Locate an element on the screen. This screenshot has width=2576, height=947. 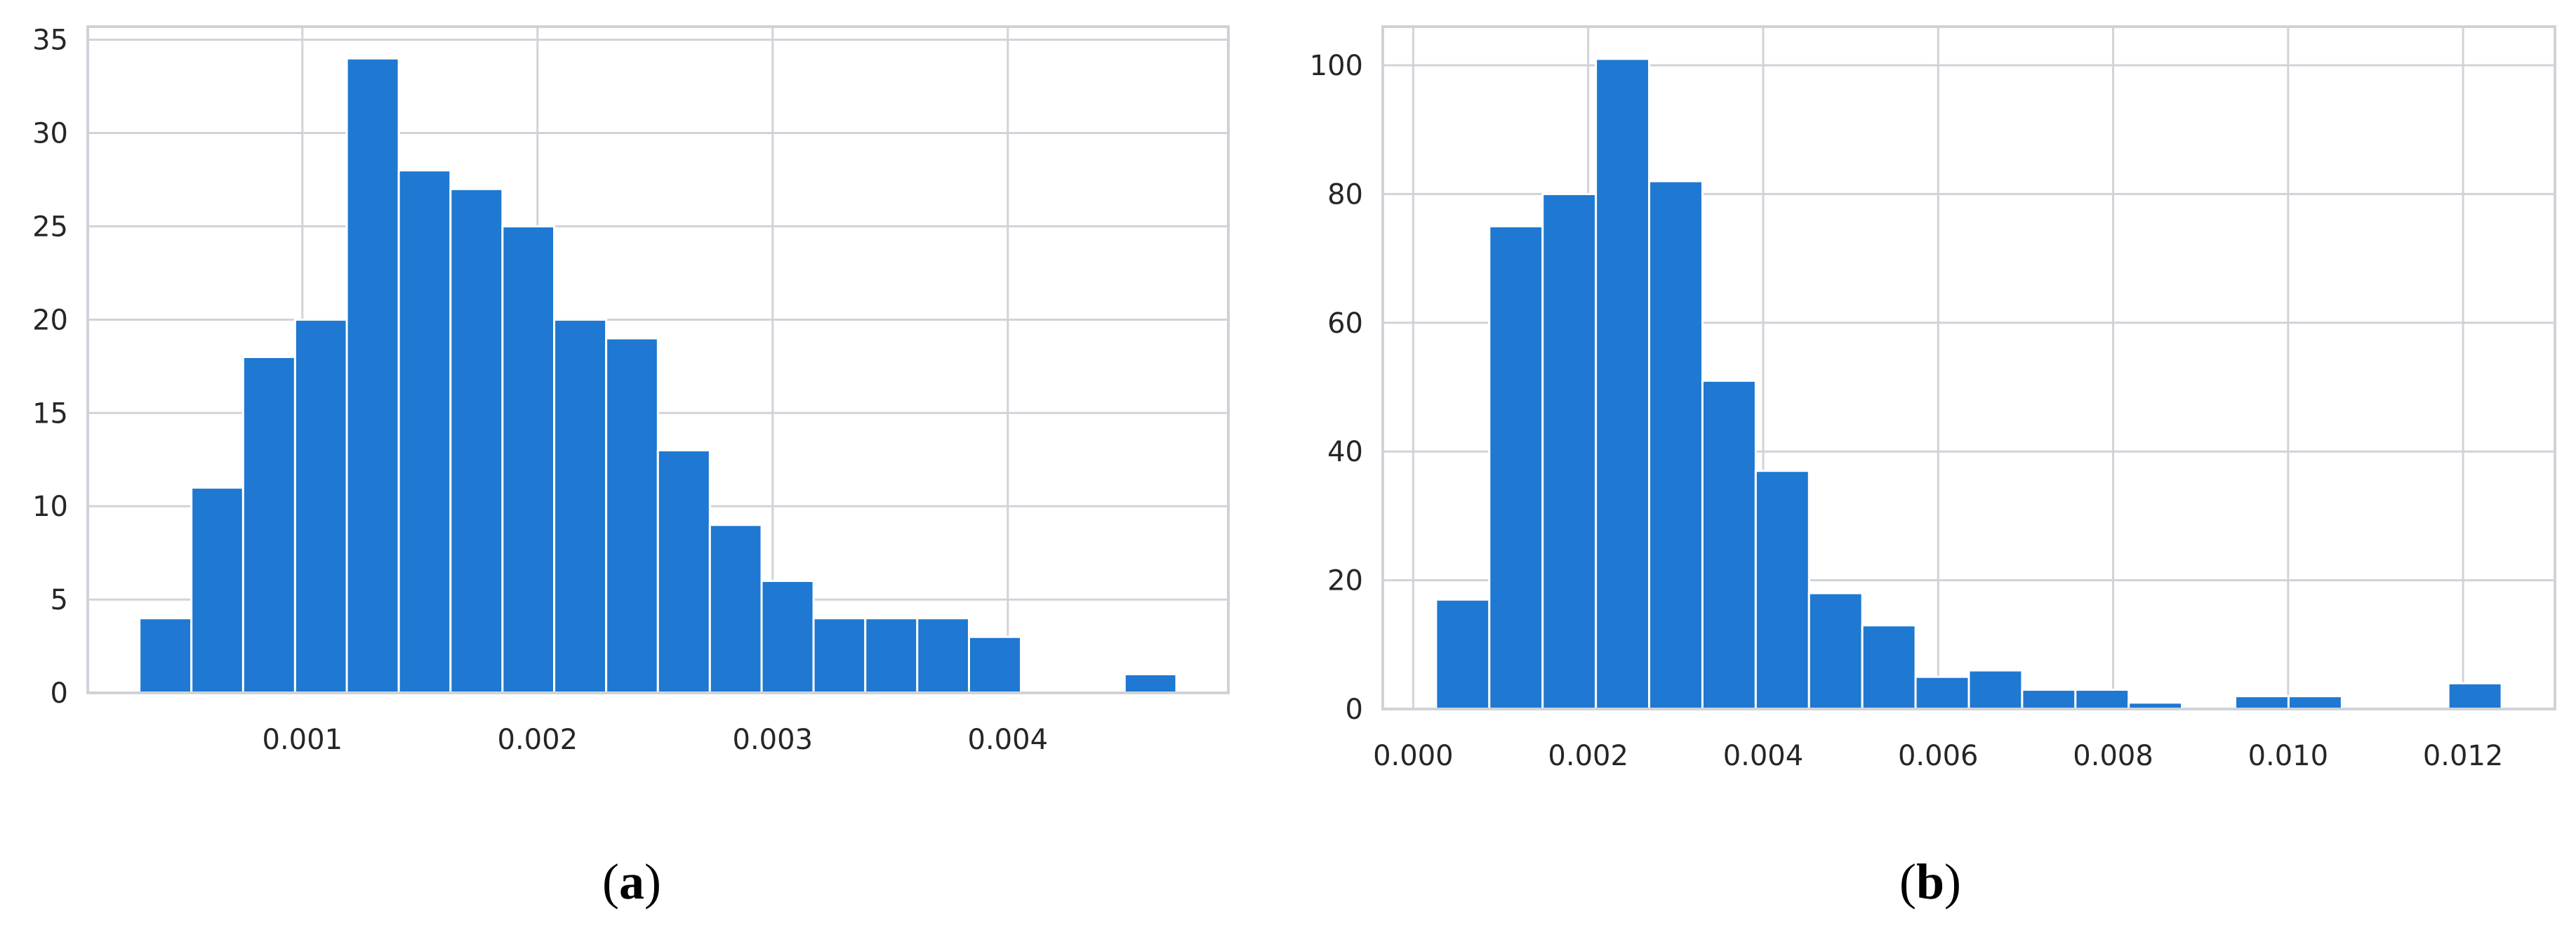
x-tick-label: 0.008 is located at coordinates (2113, 756).